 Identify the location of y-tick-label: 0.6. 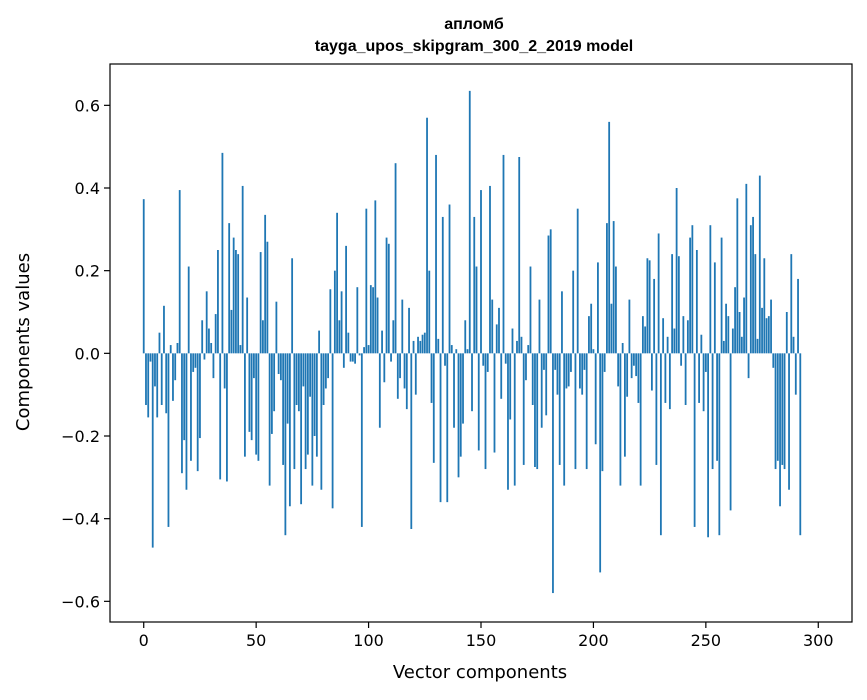
(87, 105).